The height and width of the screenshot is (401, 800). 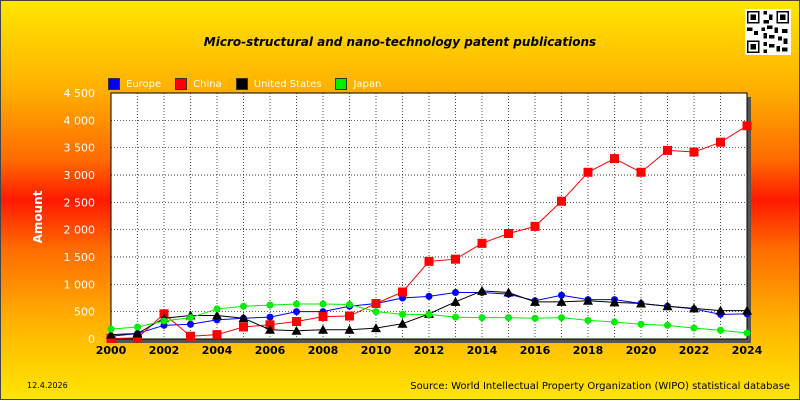 I want to click on legend-label-japan: Japan, so click(x=367, y=84).